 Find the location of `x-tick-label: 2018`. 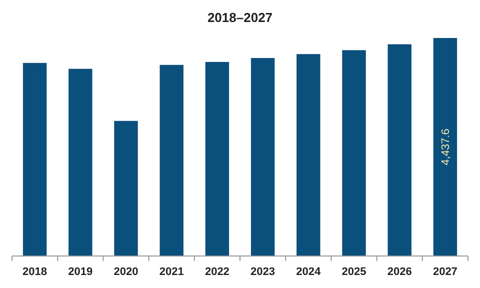

x-tick-label: 2018 is located at coordinates (35, 272).